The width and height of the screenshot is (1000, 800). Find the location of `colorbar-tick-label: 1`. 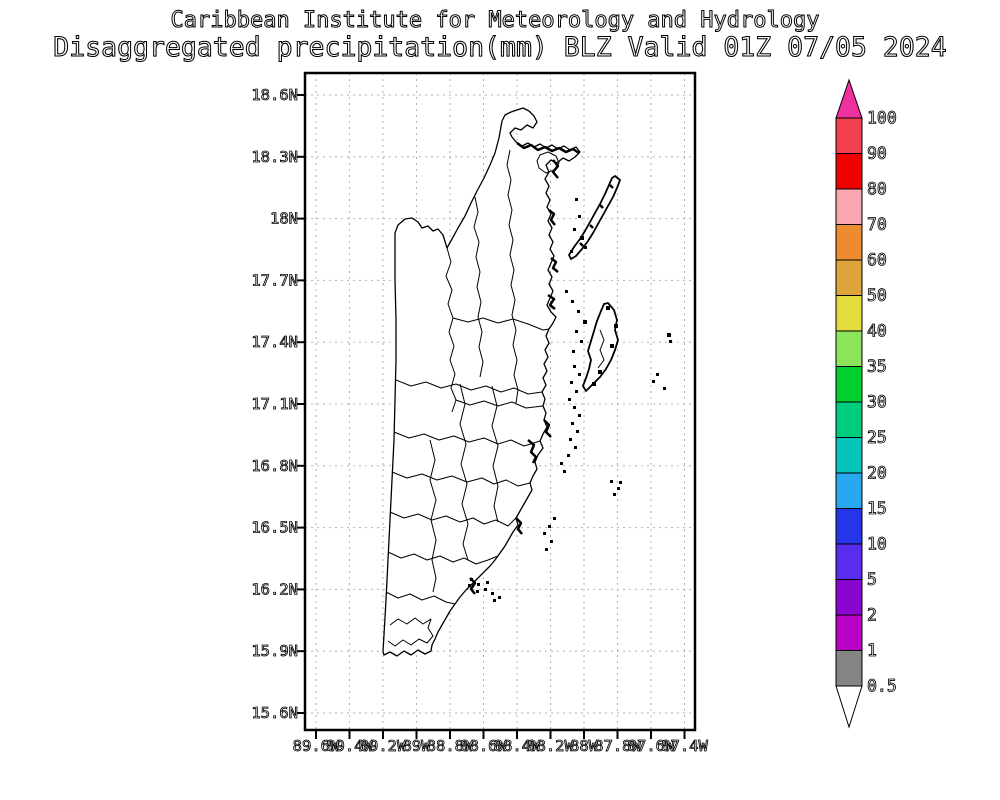

colorbar-tick-label: 1 is located at coordinates (872, 650).